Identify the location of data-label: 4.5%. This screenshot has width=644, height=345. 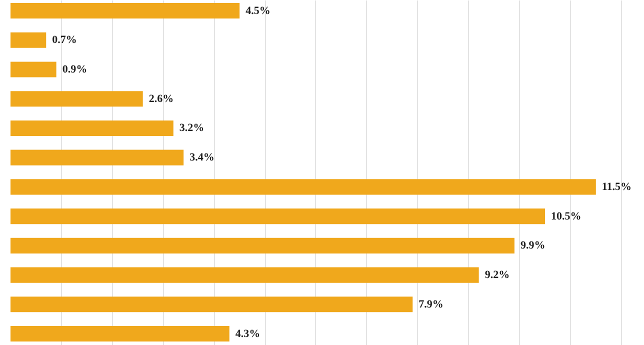
(258, 10).